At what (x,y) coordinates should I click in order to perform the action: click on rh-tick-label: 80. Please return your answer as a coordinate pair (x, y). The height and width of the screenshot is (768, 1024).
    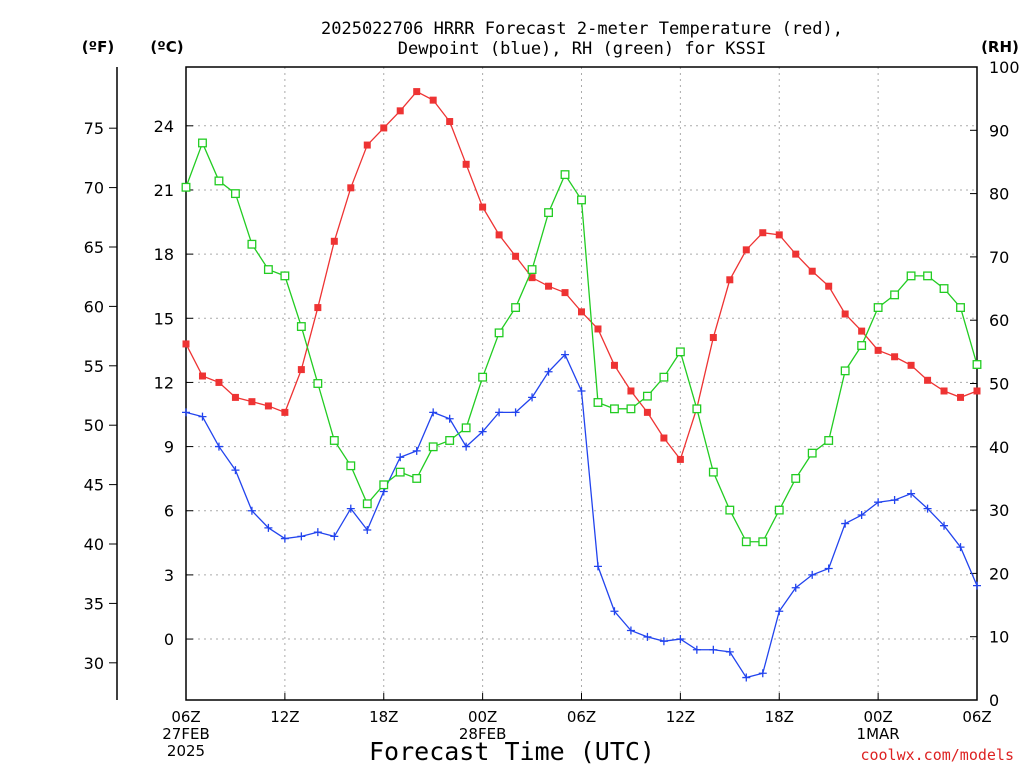
    Looking at the image, I should click on (999, 194).